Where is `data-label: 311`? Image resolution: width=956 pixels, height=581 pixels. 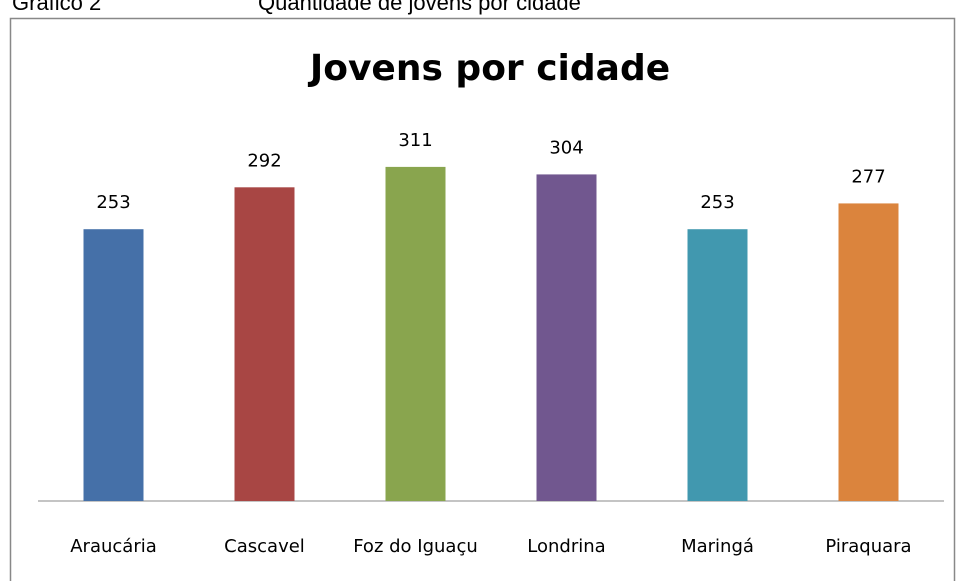 data-label: 311 is located at coordinates (415, 140).